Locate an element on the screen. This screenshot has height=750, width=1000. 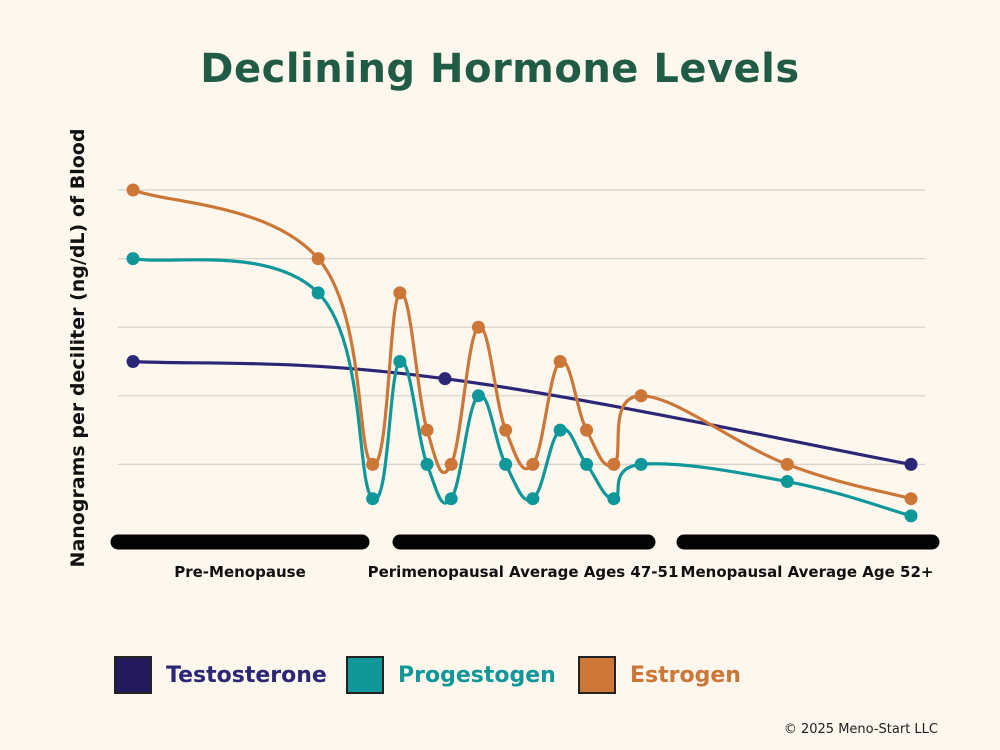
copyright-text: © 2025 Meno-Start LLC is located at coordinates (860, 729).